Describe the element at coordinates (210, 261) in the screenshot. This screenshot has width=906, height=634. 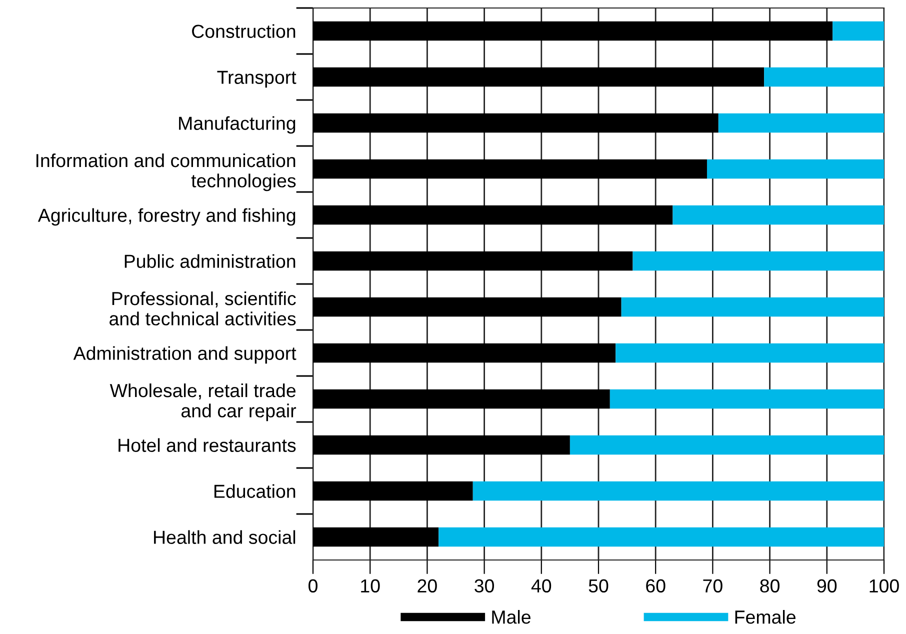
I see `y-tick-label: Public administration` at that location.